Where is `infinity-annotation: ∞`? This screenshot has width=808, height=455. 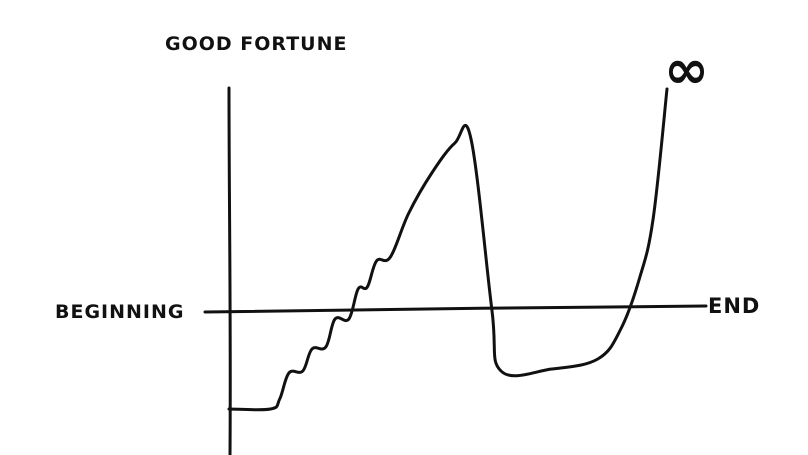 infinity-annotation: ∞ is located at coordinates (687, 69).